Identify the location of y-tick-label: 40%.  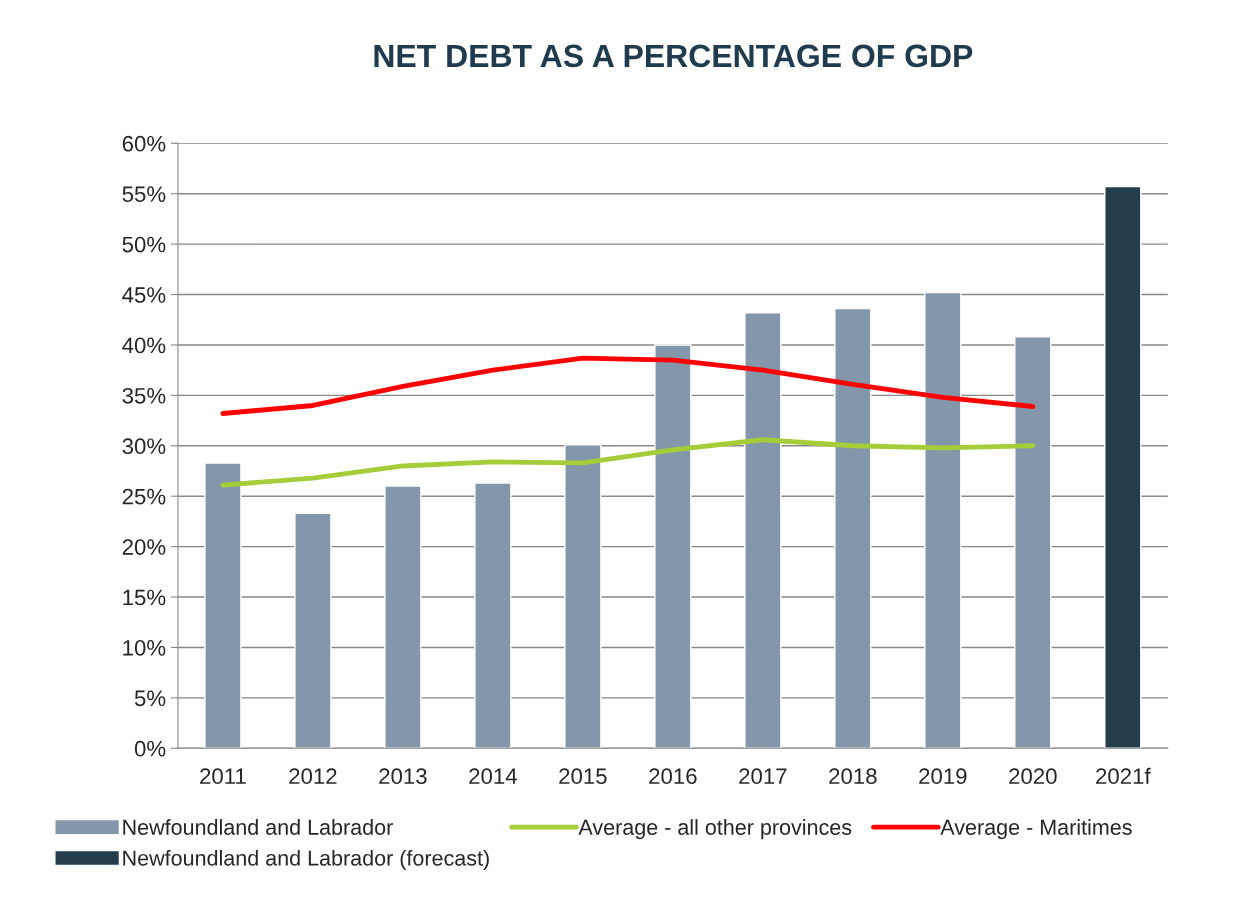
(144, 345).